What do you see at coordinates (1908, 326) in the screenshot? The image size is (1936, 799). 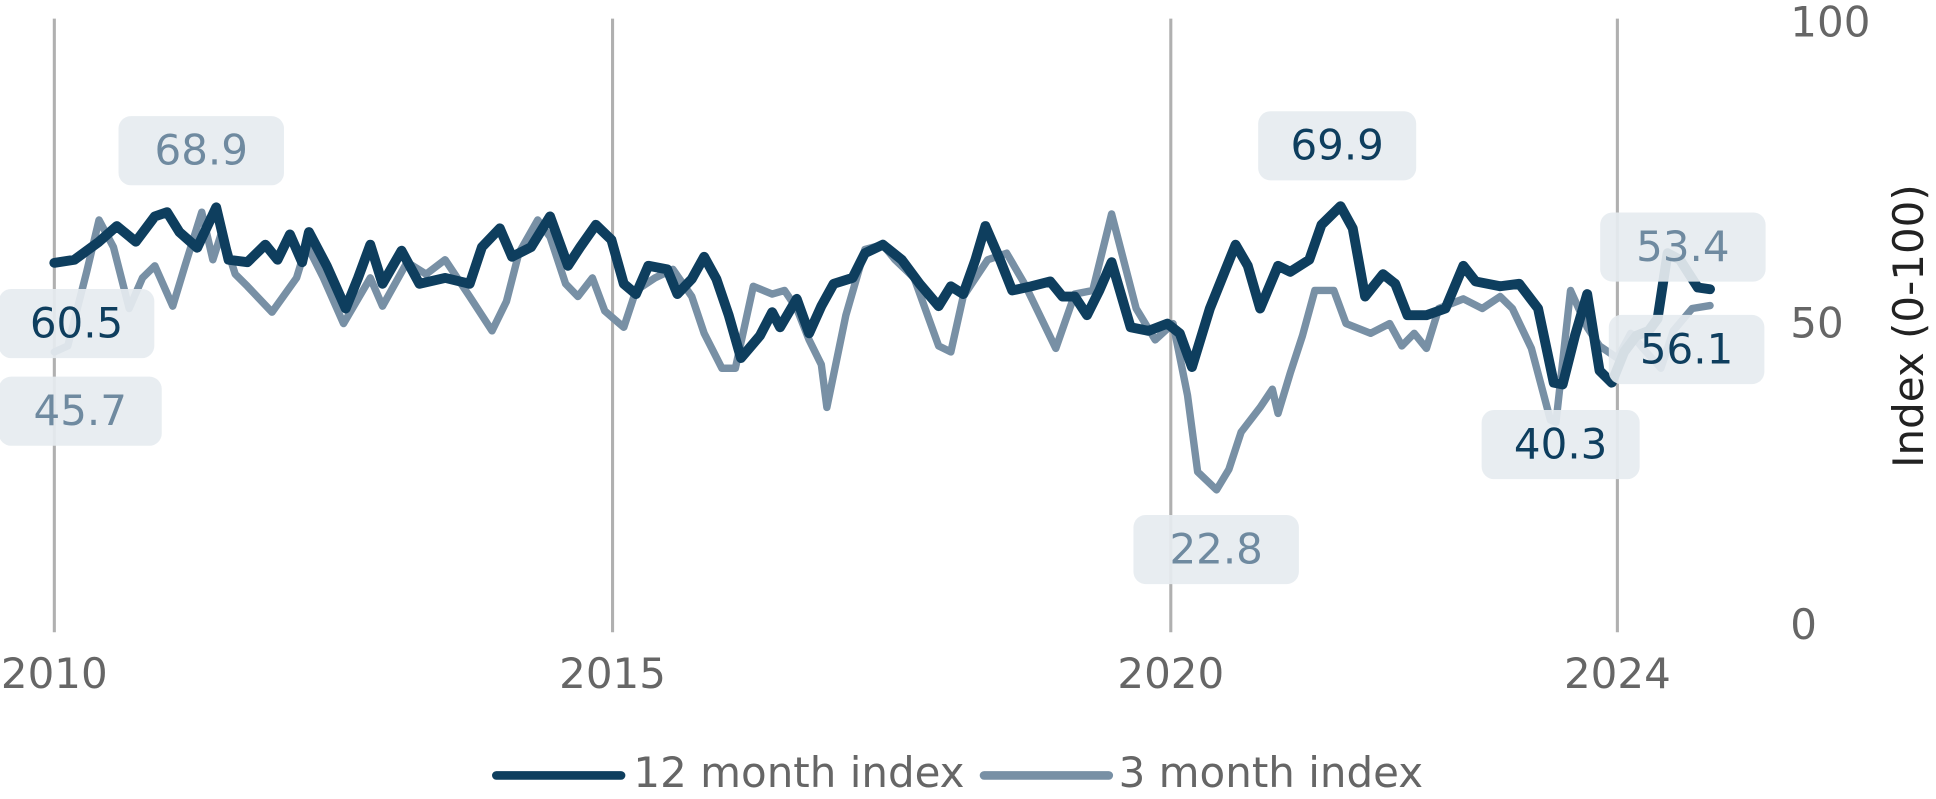 I see `y-axis-label: Index (0-100)` at bounding box center [1908, 326].